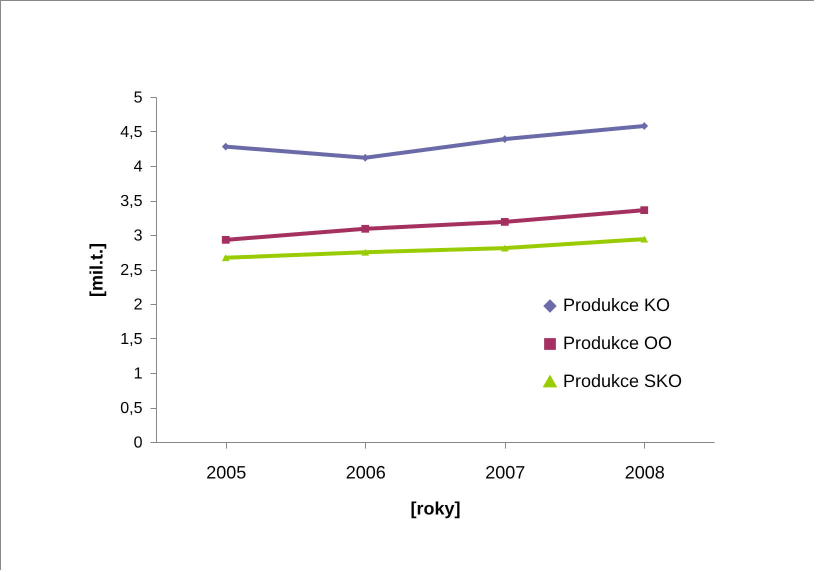 The height and width of the screenshot is (572, 816). I want to click on legend-label: Produkce KO, so click(616, 305).